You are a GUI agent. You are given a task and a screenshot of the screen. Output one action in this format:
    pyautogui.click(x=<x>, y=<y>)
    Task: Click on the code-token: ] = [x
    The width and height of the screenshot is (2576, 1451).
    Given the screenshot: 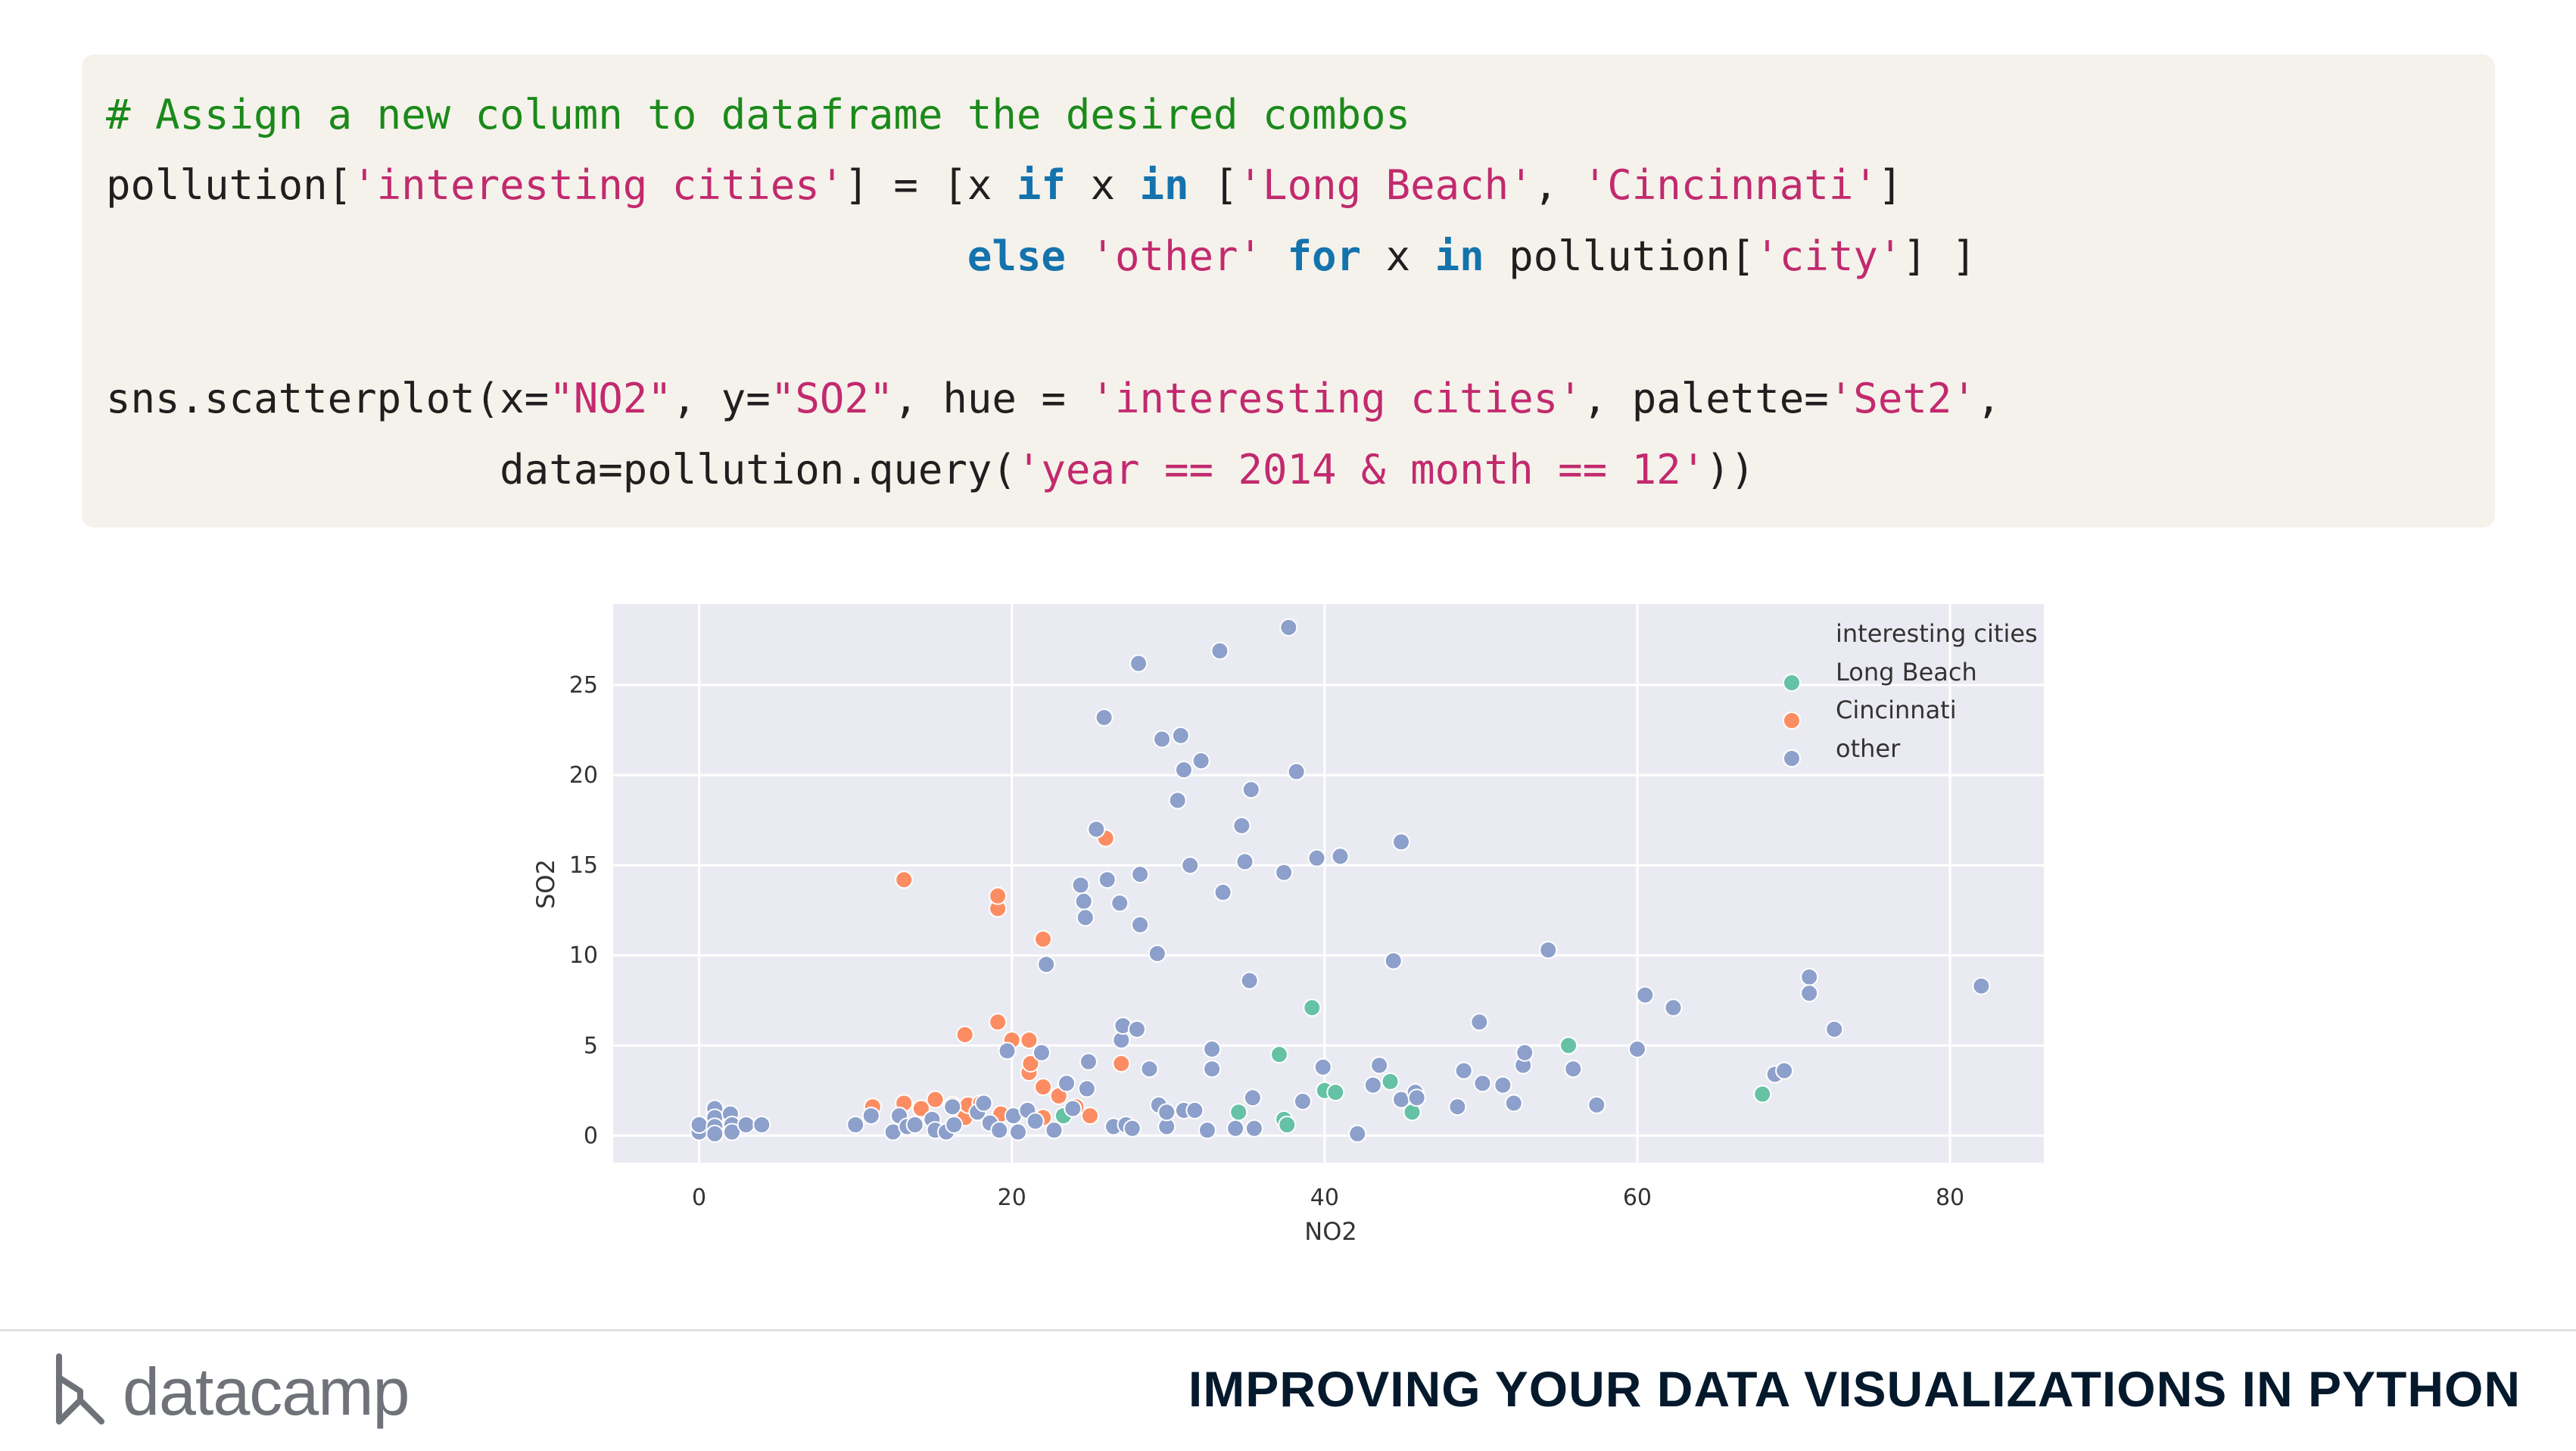 What is the action you would take?
    pyautogui.click(x=930, y=185)
    